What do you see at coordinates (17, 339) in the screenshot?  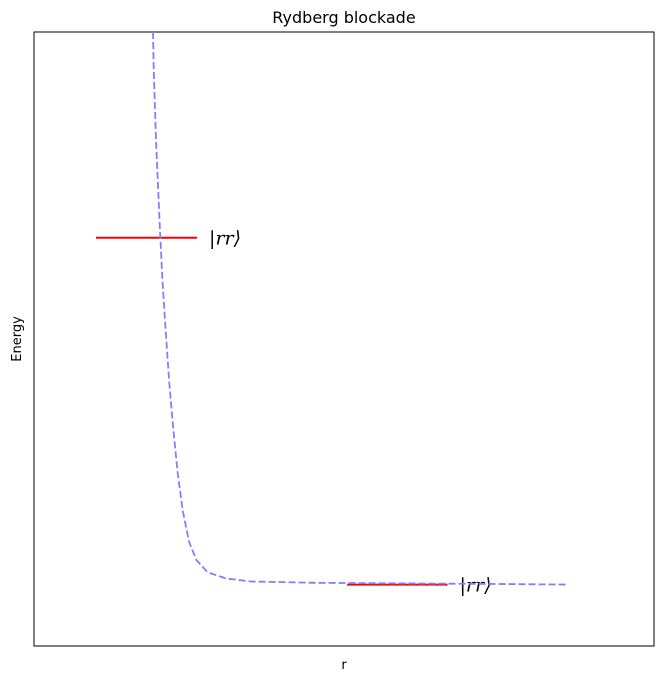 I see `y-axis-label: Energy` at bounding box center [17, 339].